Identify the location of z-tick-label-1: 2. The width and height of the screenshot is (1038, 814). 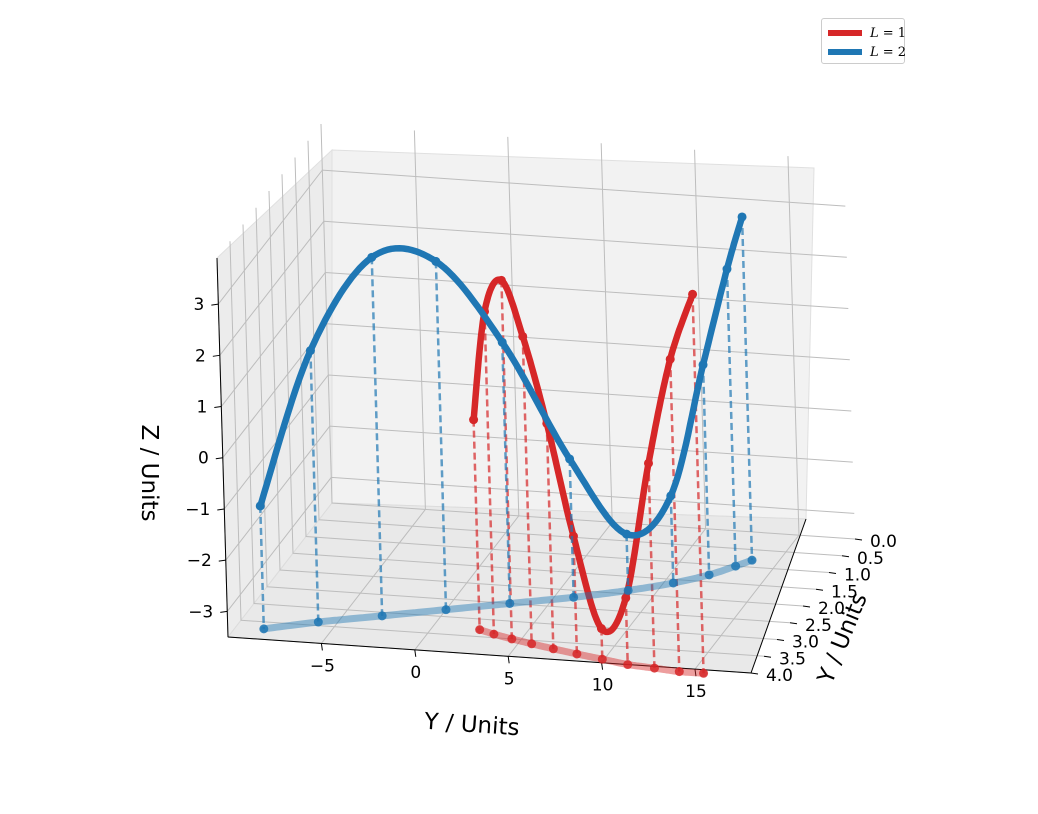
(200, 356).